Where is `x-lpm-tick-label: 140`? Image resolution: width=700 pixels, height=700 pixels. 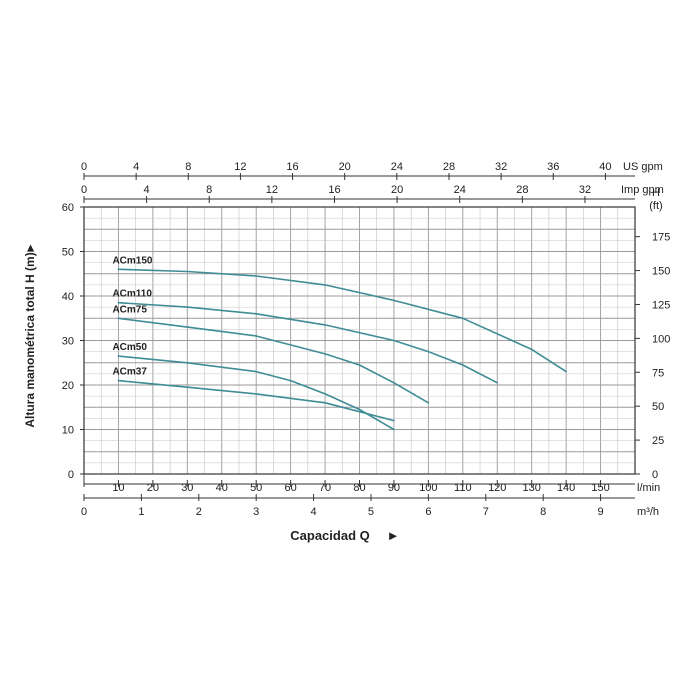
x-lpm-tick-label: 140 is located at coordinates (566, 488).